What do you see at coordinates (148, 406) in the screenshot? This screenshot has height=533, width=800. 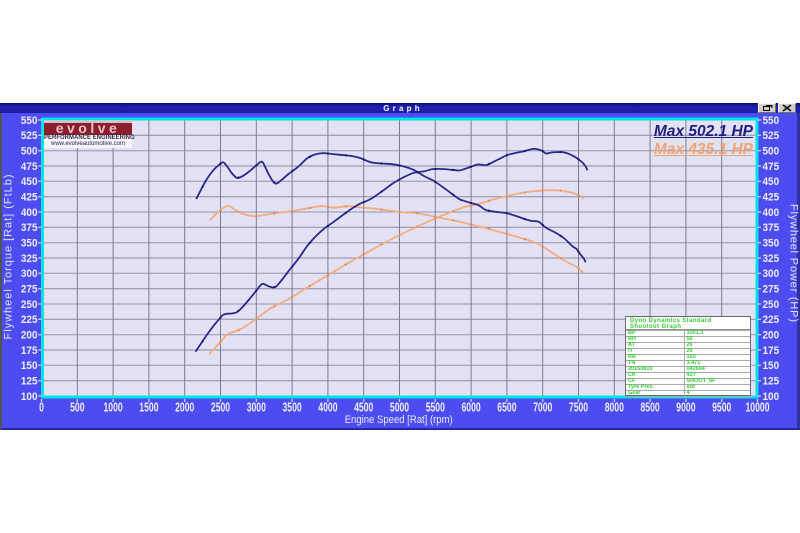 I see `svg-text: 1500` at bounding box center [148, 406].